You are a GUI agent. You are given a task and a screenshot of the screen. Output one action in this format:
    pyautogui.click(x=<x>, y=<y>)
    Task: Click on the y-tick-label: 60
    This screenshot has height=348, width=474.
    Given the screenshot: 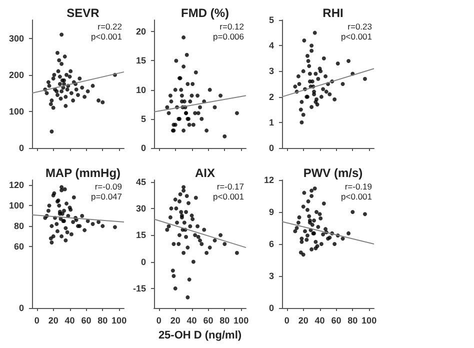 What is the action you would take?
    pyautogui.click(x=19, y=247)
    